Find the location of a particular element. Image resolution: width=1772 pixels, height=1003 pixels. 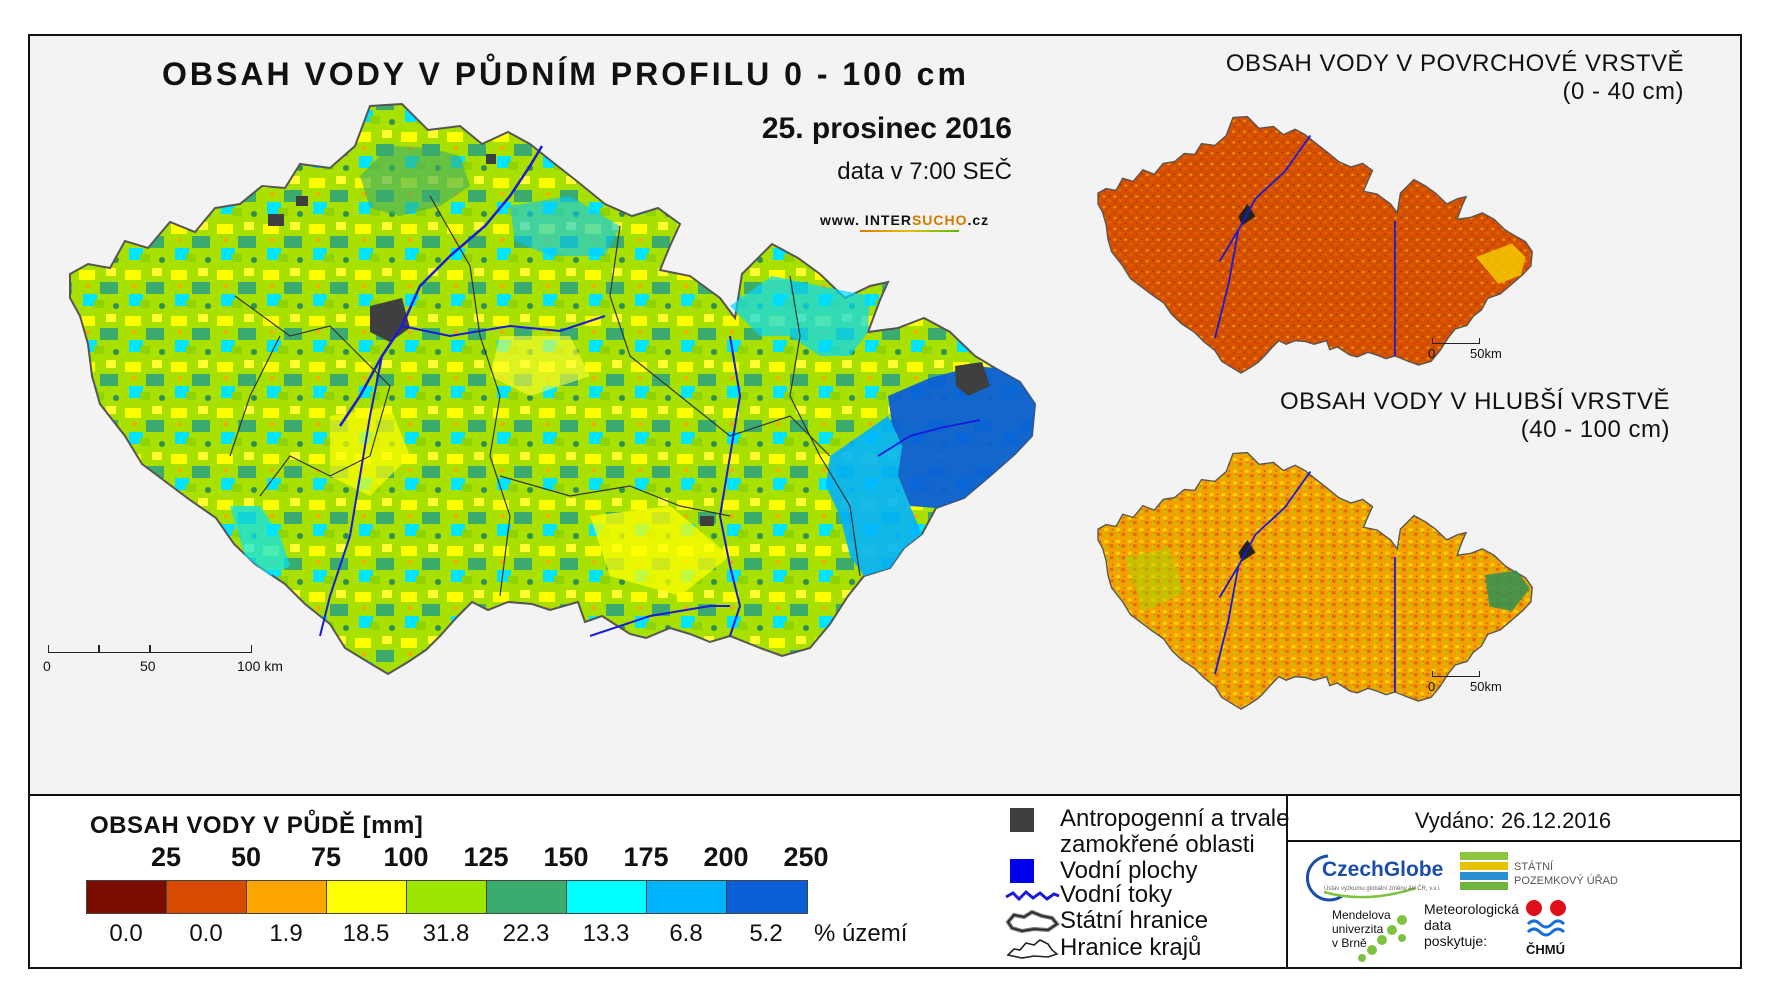

chmu-name: ČHMÚ is located at coordinates (1545, 949).